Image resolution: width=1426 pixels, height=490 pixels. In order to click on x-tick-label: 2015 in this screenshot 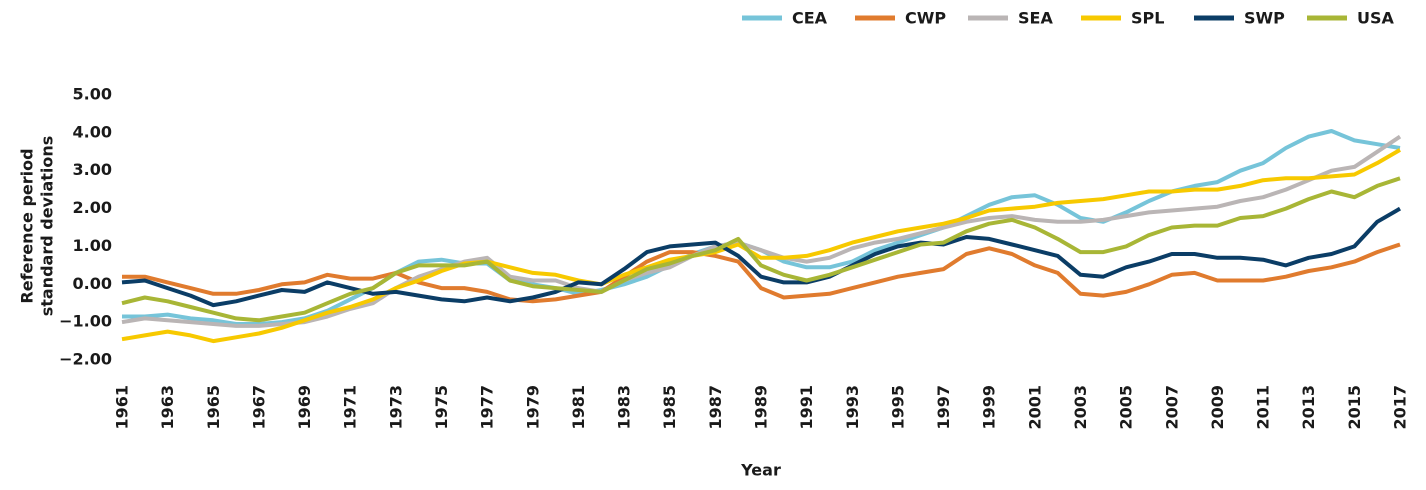, I will do `click(1354, 407)`.